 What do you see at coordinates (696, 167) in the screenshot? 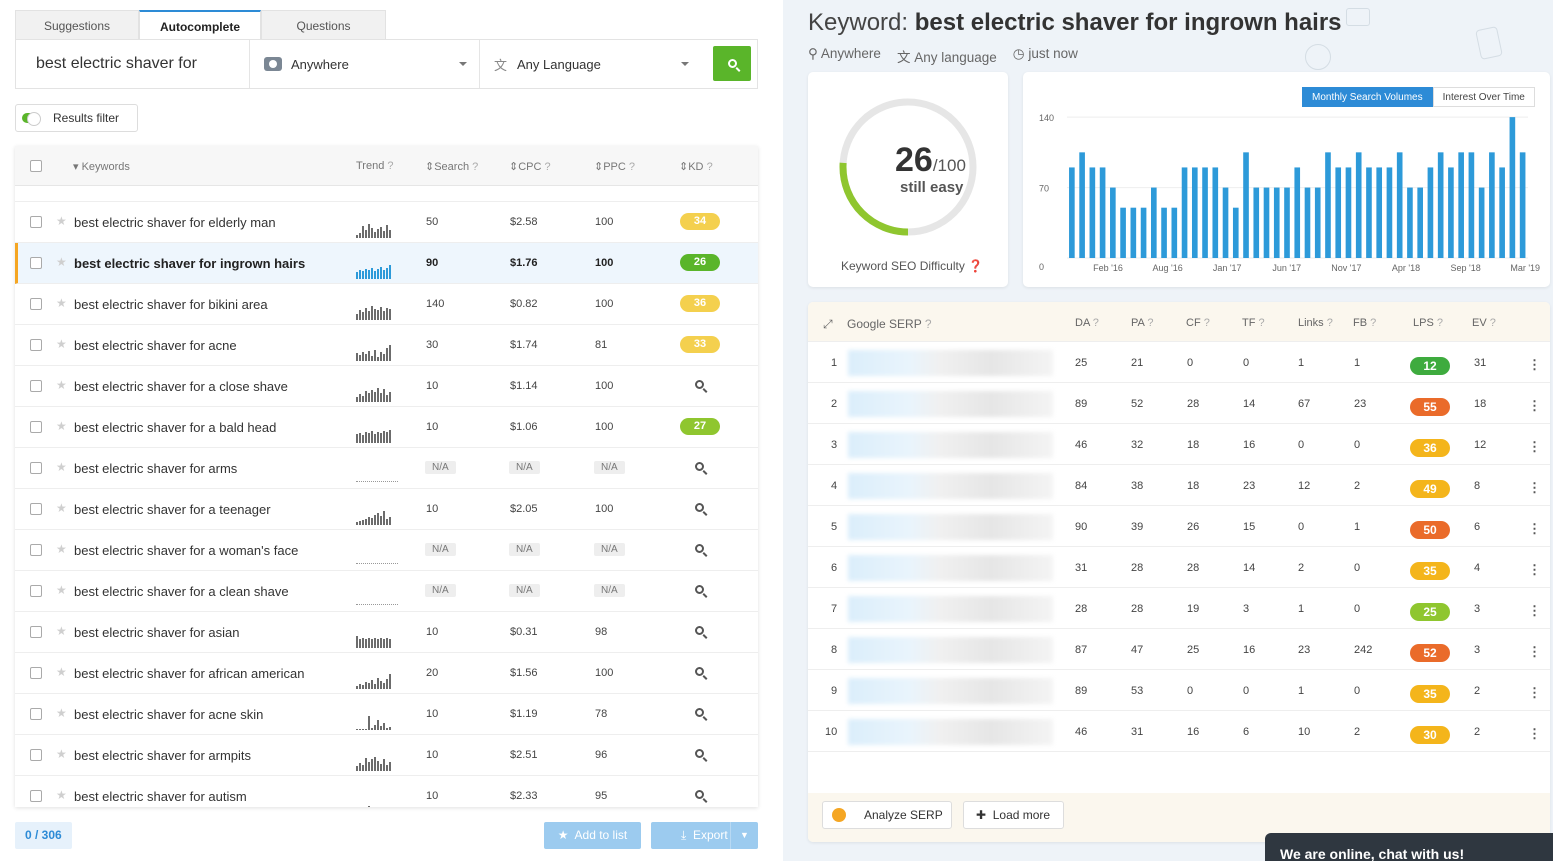
I see `column-kd: ⇕KD ?` at bounding box center [696, 167].